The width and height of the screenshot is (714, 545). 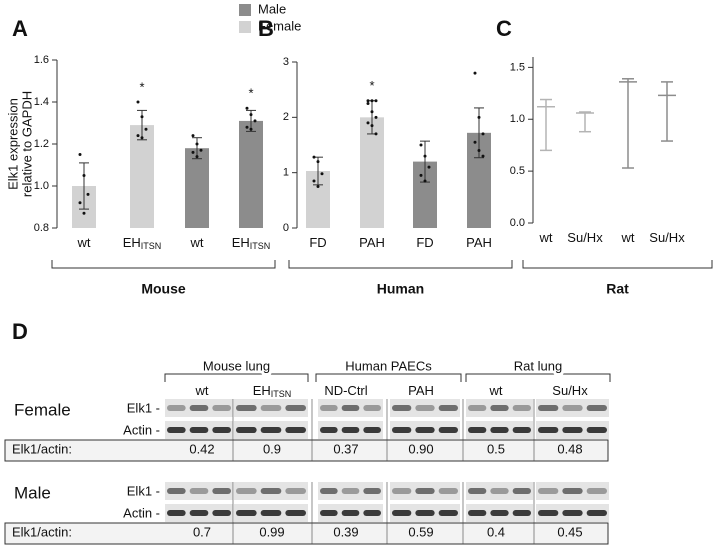 I want to click on lane-label-main: PAH, so click(x=421, y=390).